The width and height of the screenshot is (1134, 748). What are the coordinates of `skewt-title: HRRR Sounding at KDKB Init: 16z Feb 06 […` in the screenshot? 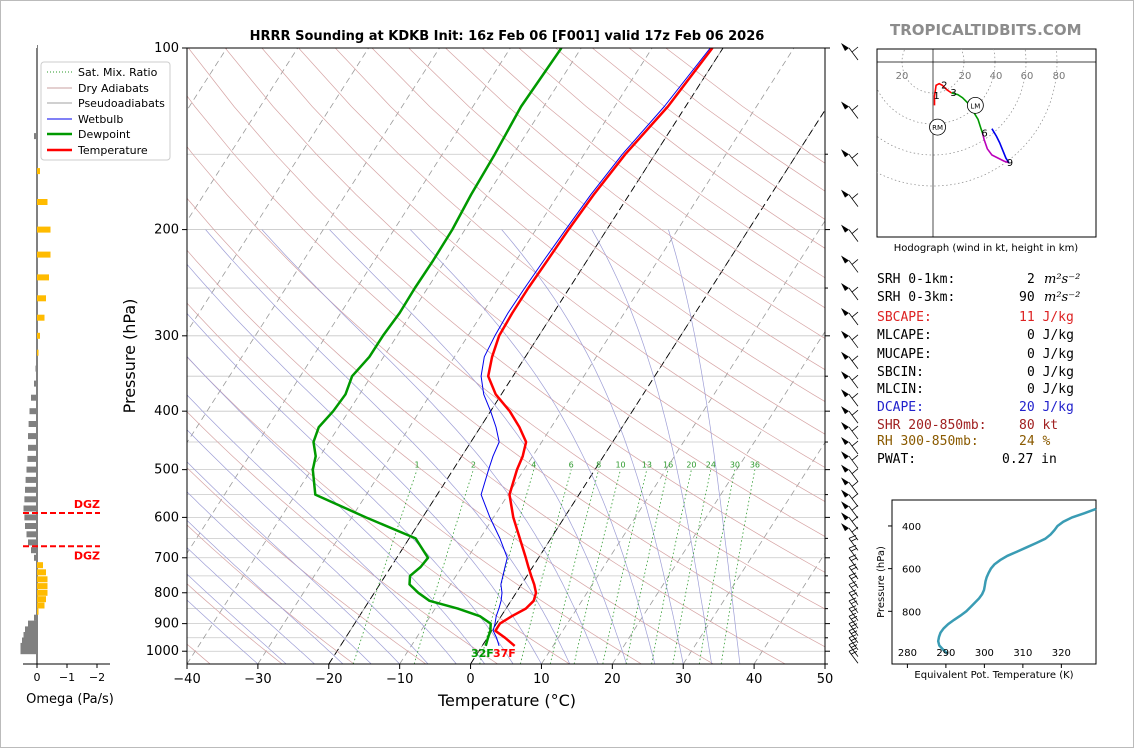 It's located at (507, 36).